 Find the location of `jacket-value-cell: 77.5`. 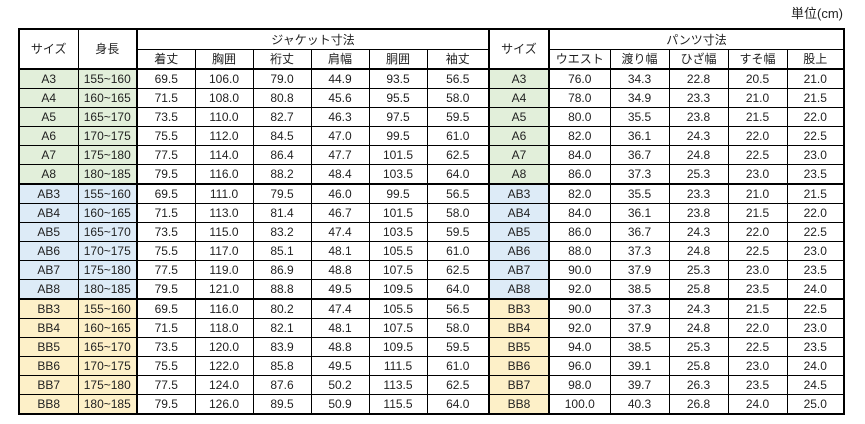

jacket-value-cell: 77.5 is located at coordinates (166, 155).